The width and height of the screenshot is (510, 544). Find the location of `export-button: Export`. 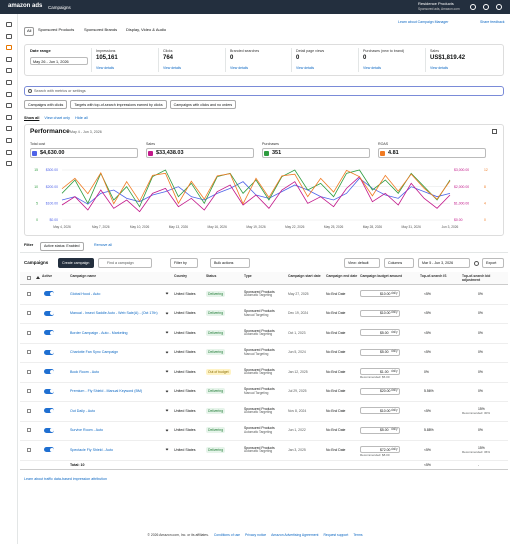

export-button: Export is located at coordinates (493, 263).